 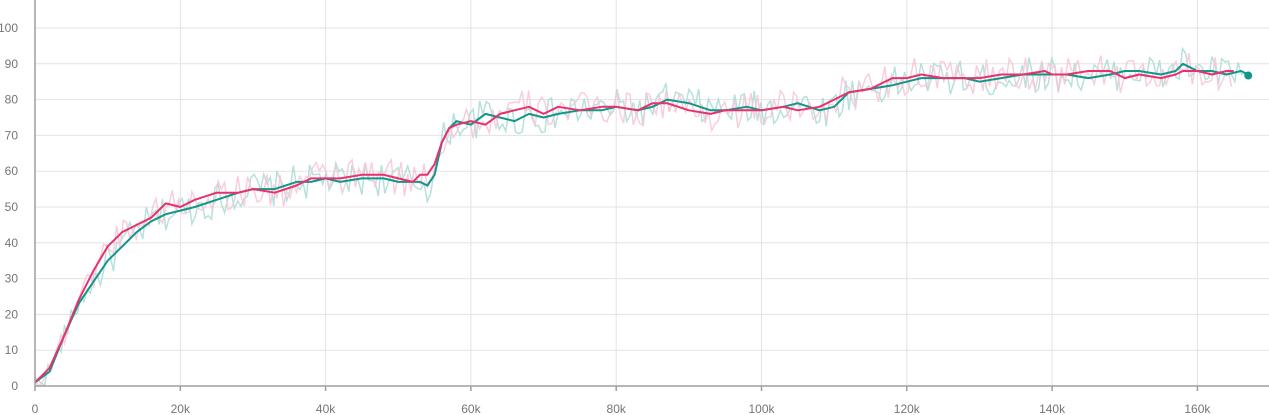 What do you see at coordinates (12, 243) in the screenshot?
I see `y-tick-label: 40` at bounding box center [12, 243].